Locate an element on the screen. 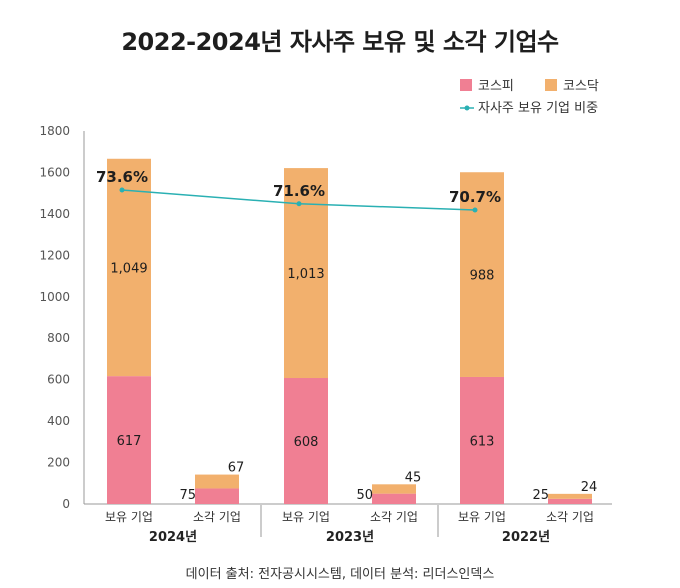 This screenshot has width=680, height=588. legend-label-kospi: 코스피 is located at coordinates (496, 86).